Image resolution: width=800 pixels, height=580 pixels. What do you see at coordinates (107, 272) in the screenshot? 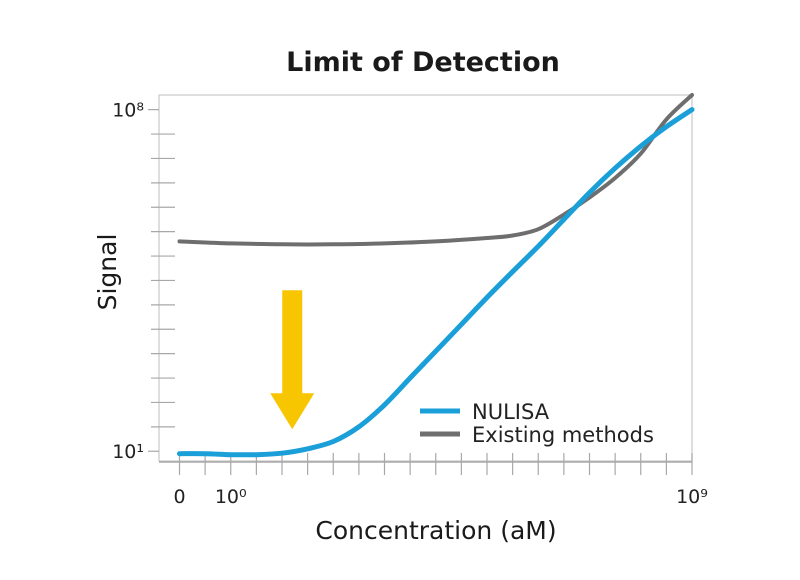
I see `y-axis-label: Signal` at bounding box center [107, 272].